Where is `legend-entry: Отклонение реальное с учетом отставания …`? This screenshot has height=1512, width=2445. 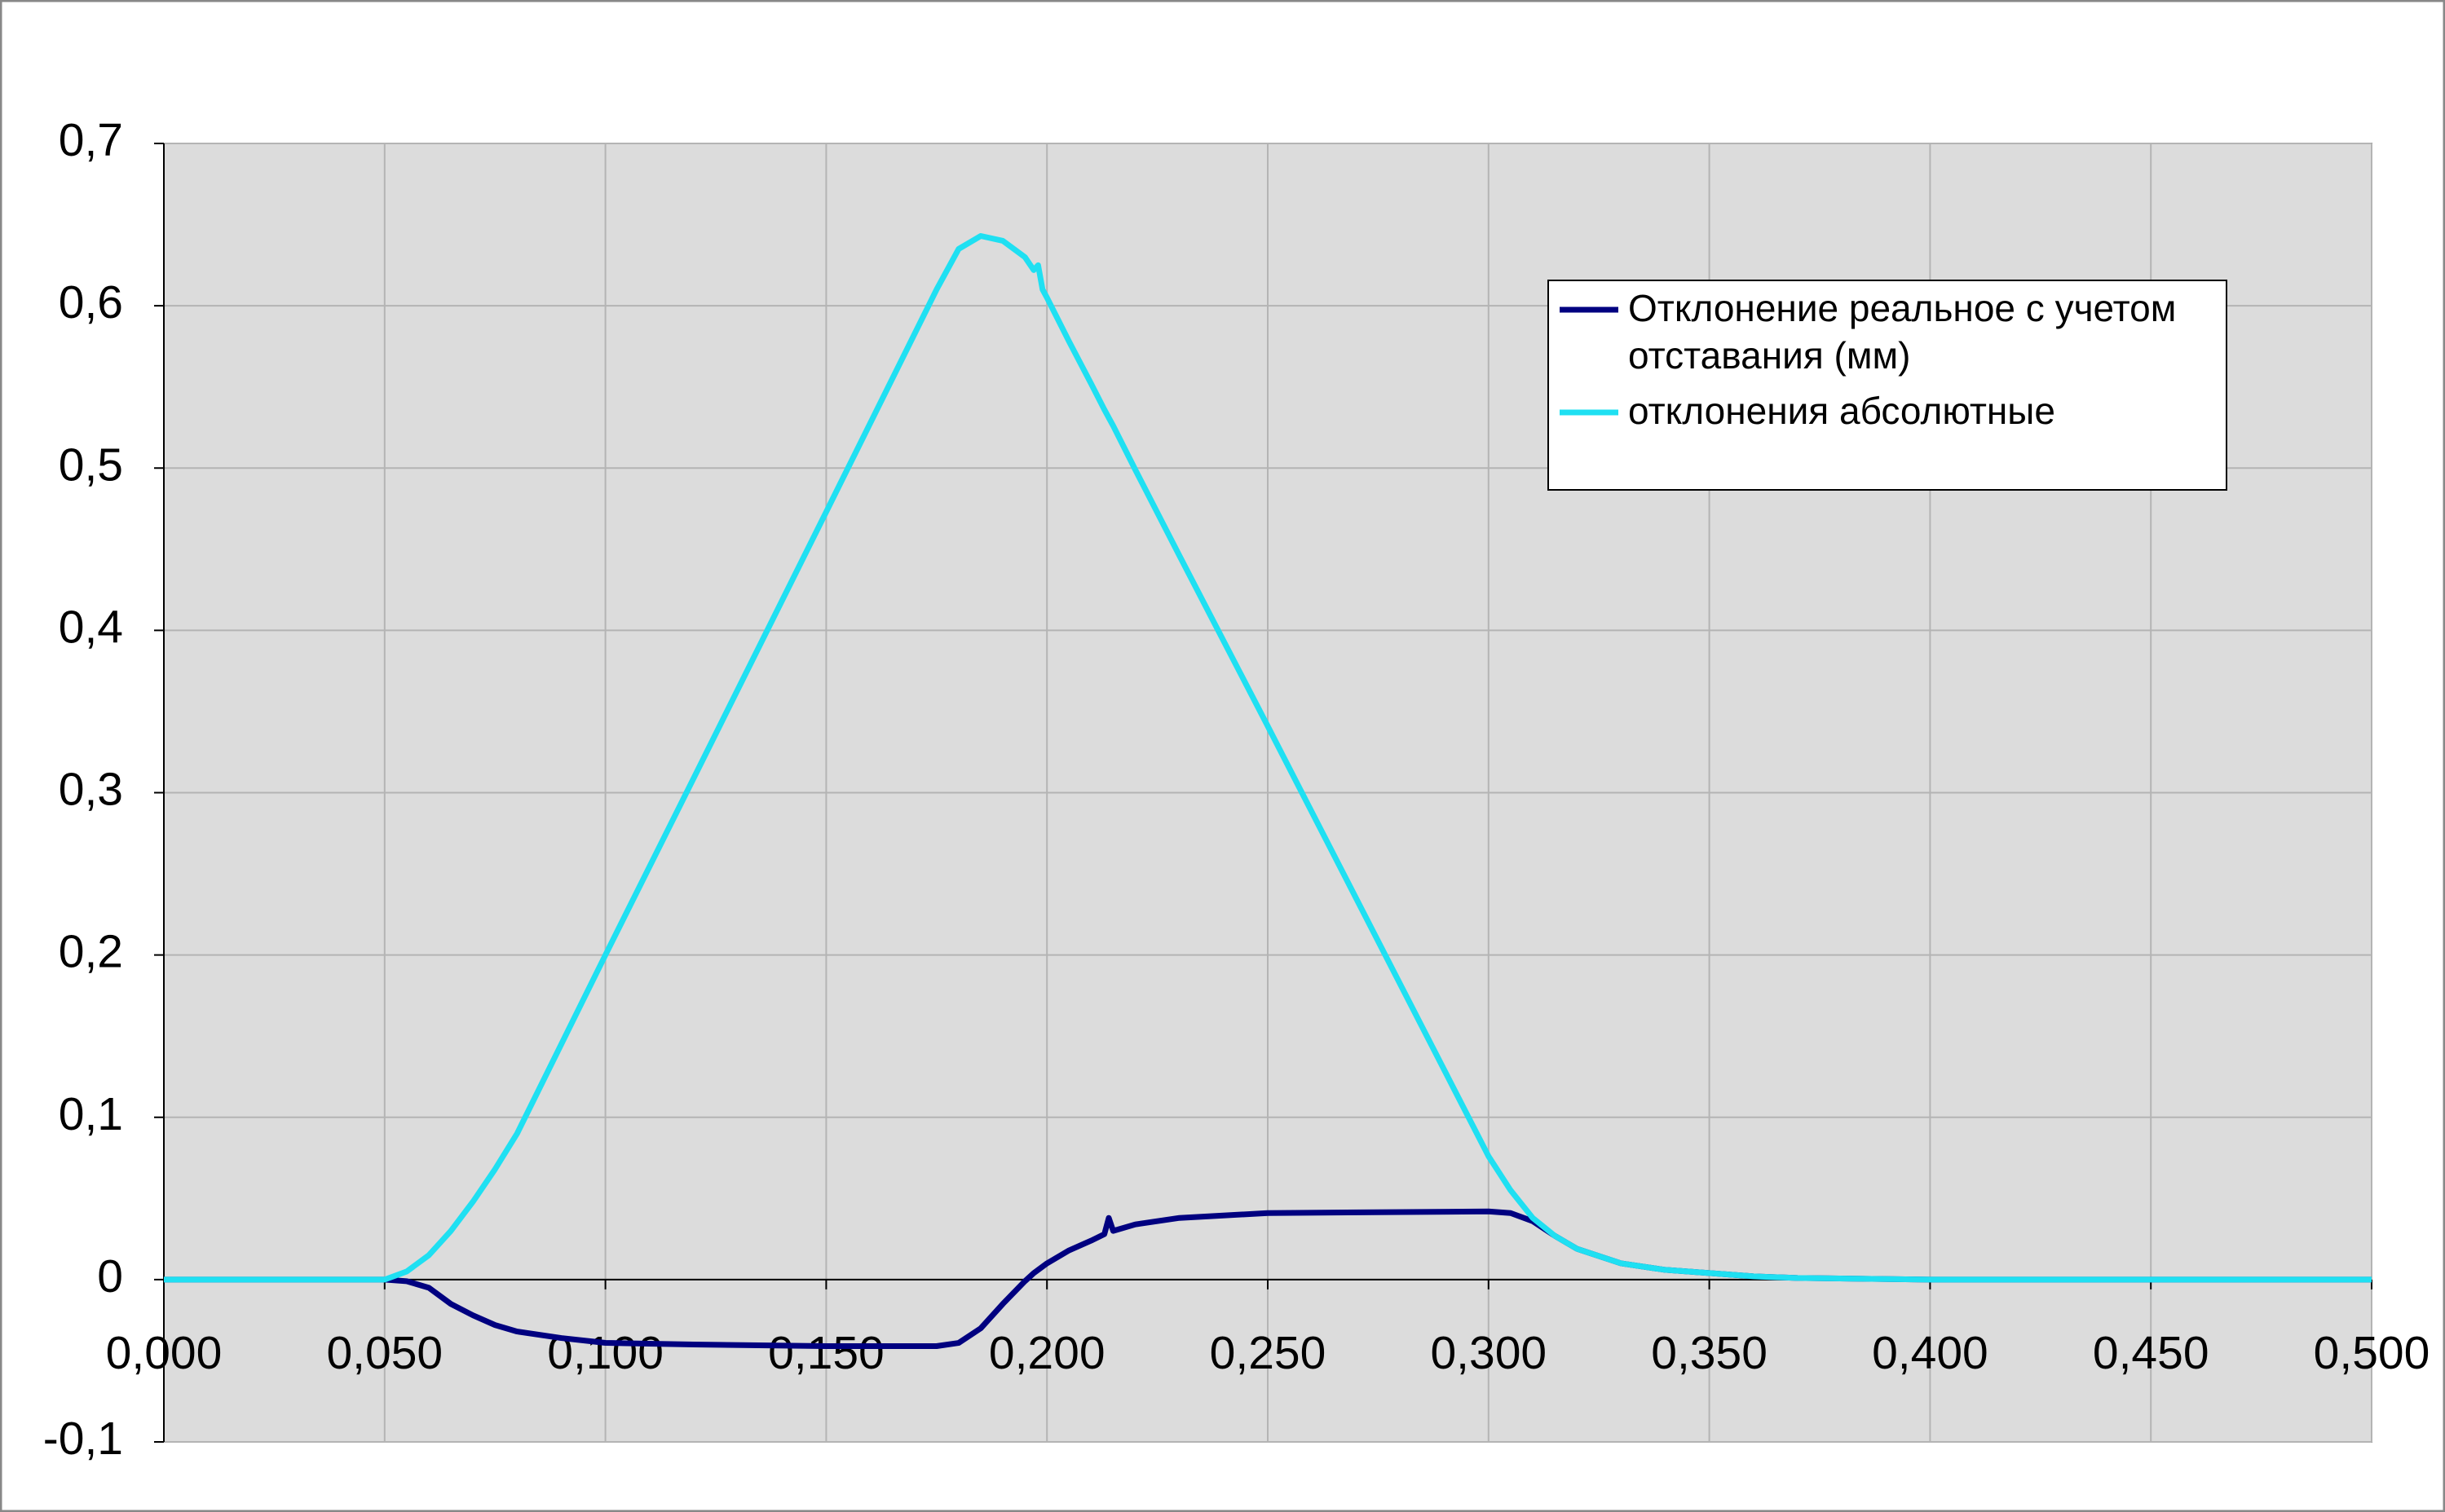 legend-entry: Отклонение реальное с учетом отставания … is located at coordinates (1903, 332).